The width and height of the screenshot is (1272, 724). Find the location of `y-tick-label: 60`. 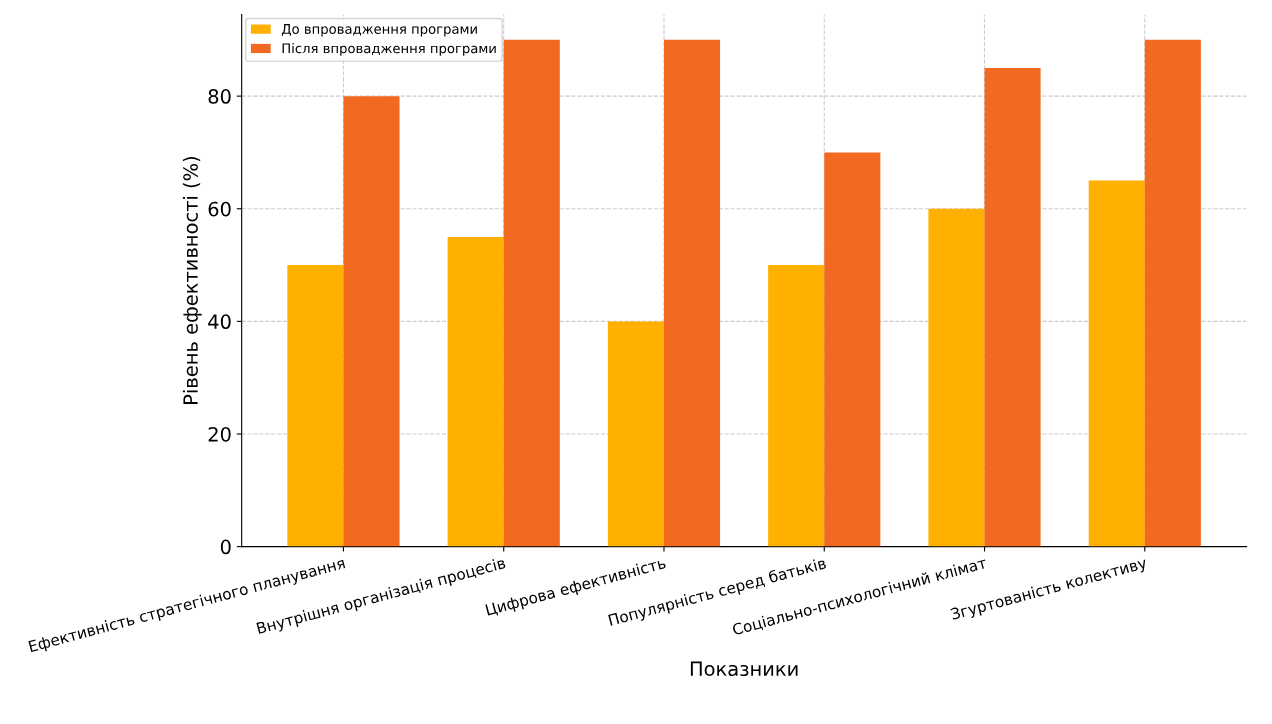

y-tick-label: 60 is located at coordinates (219, 209).